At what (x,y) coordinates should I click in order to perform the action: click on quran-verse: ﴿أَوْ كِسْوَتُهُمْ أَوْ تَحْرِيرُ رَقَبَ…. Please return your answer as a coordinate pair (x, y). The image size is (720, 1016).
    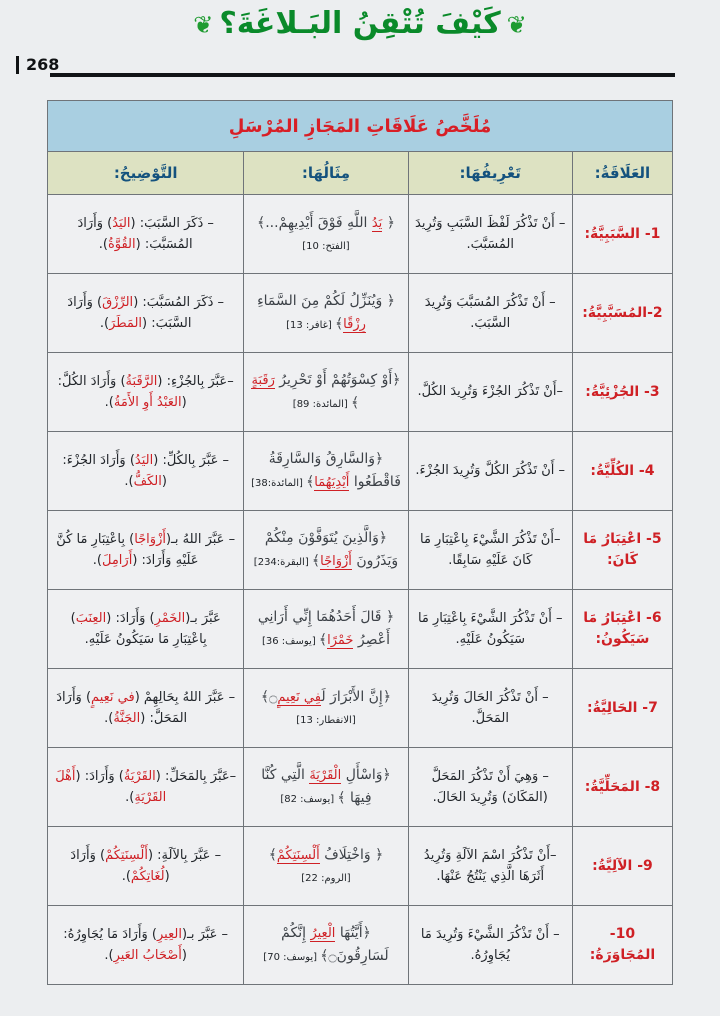
    Looking at the image, I should click on (326, 391).